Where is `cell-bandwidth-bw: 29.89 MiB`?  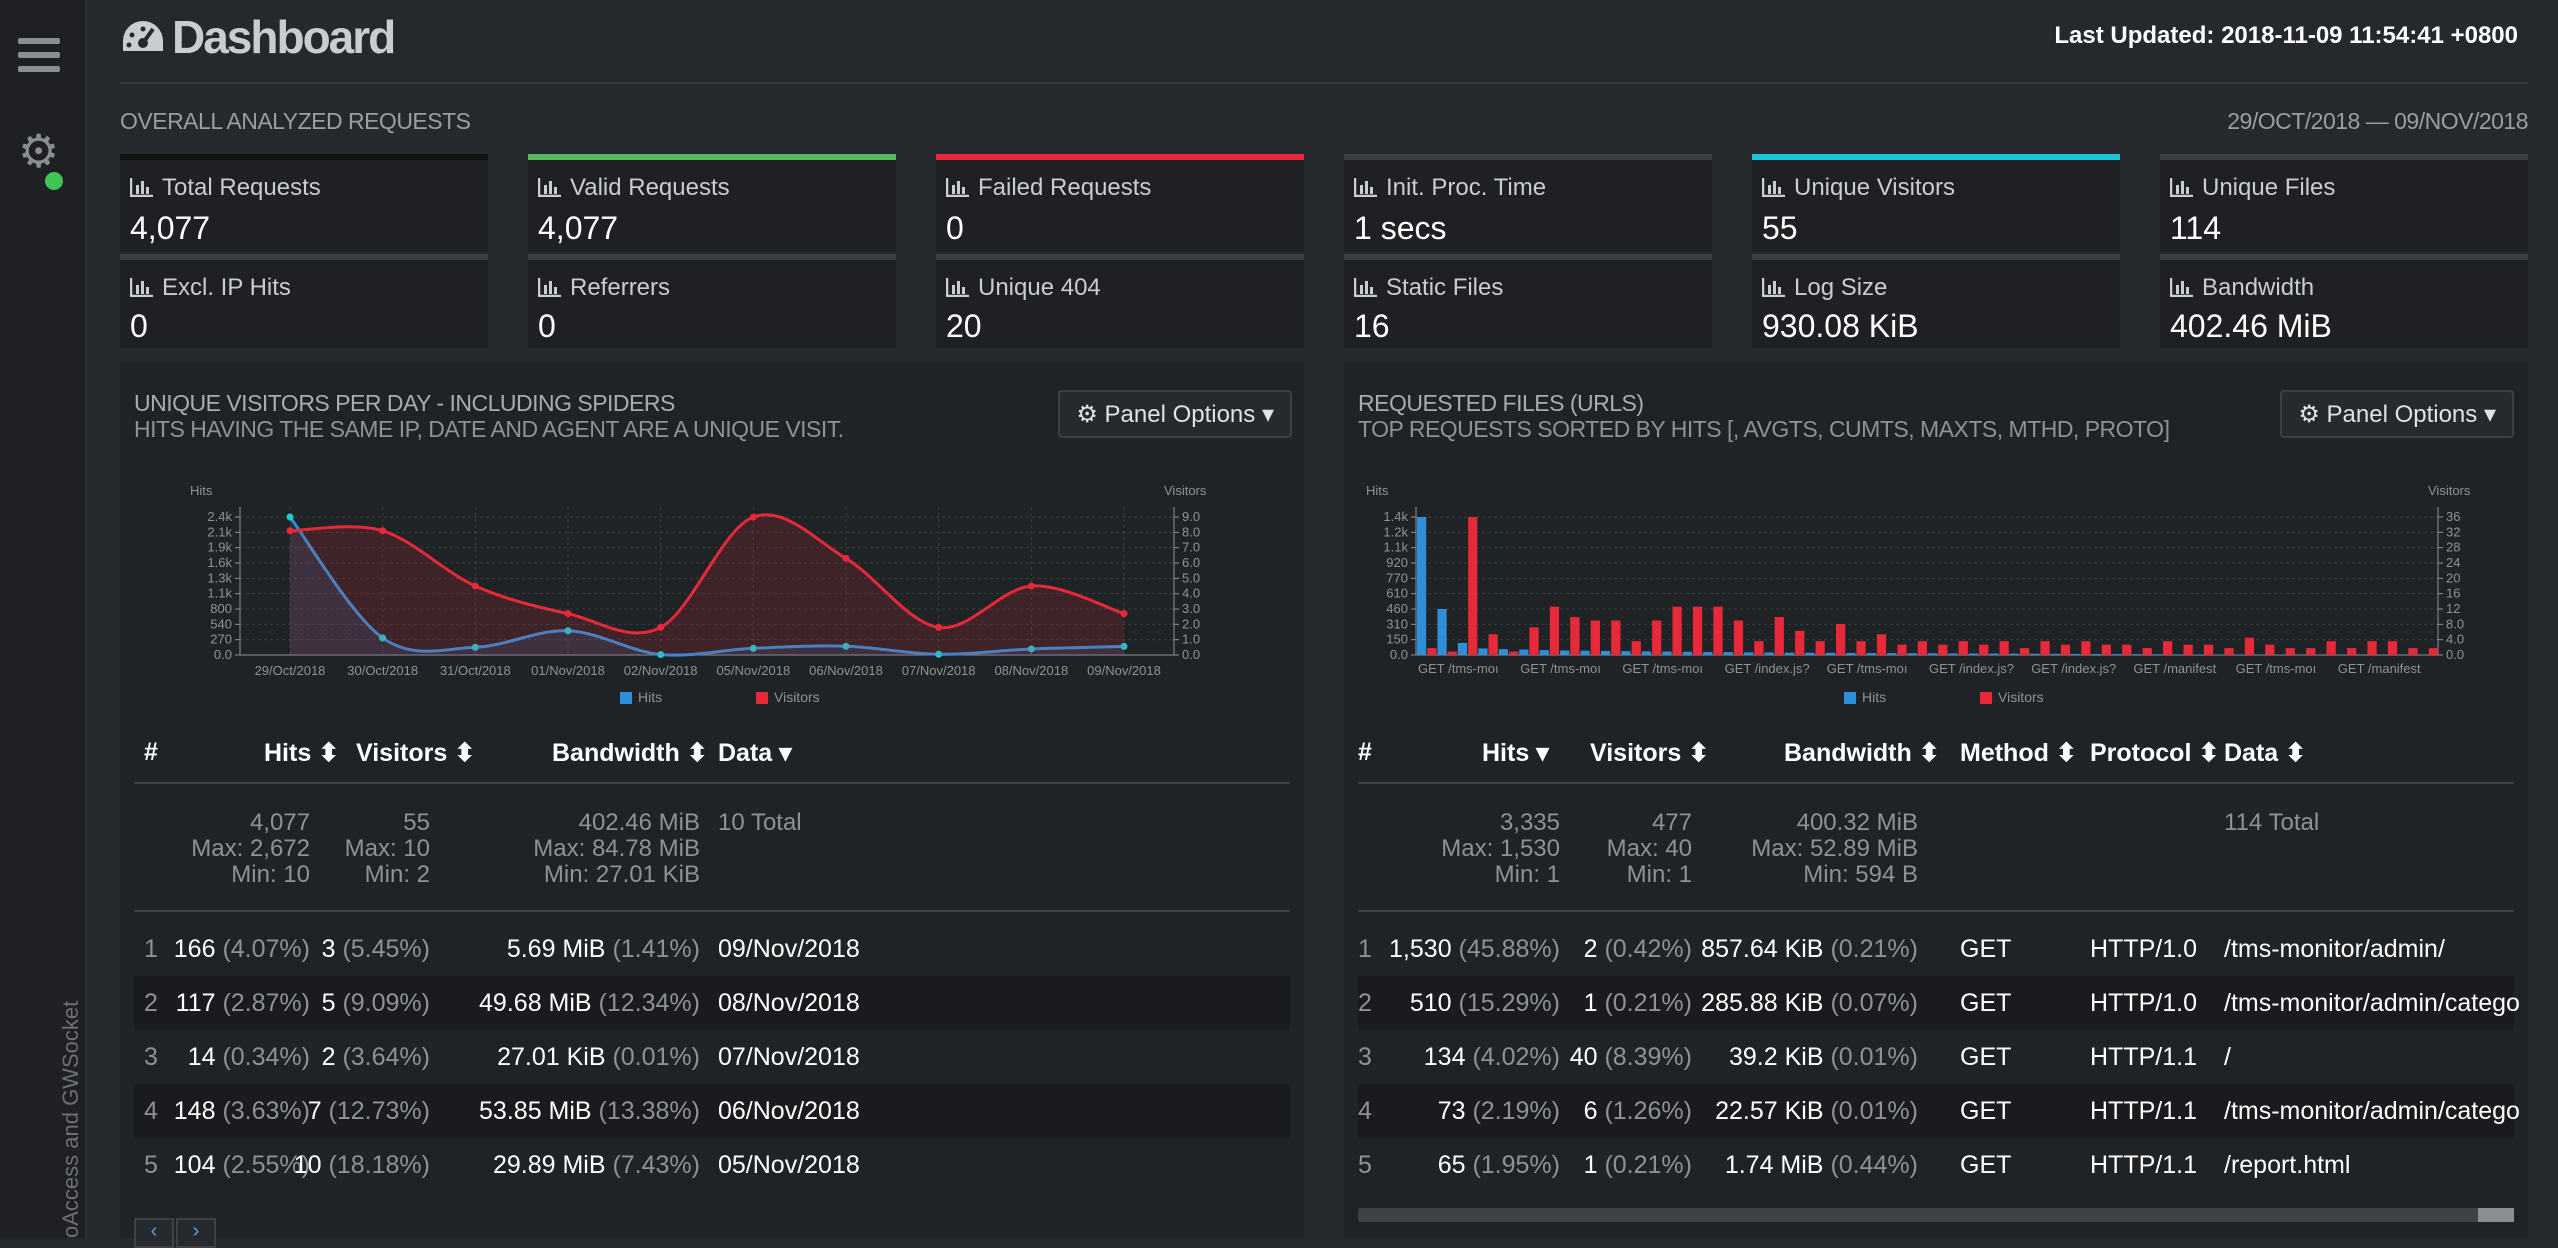
cell-bandwidth-bw: 29.89 MiB is located at coordinates (549, 1165).